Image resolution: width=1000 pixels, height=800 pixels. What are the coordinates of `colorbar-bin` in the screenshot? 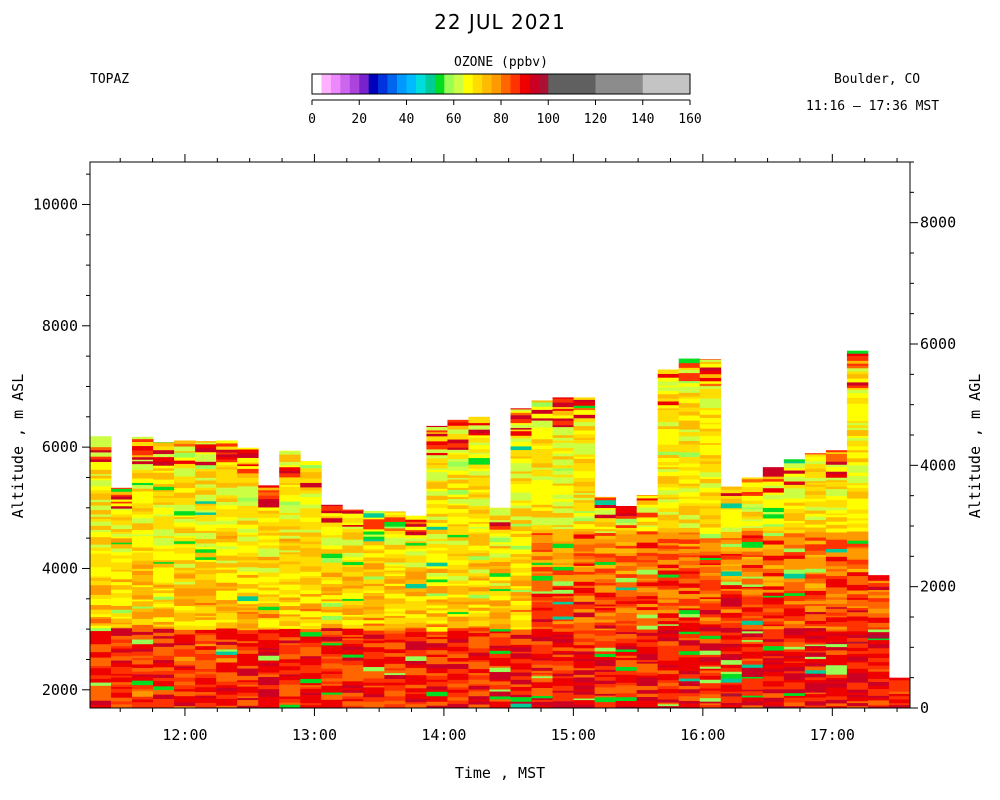 It's located at (468, 84).